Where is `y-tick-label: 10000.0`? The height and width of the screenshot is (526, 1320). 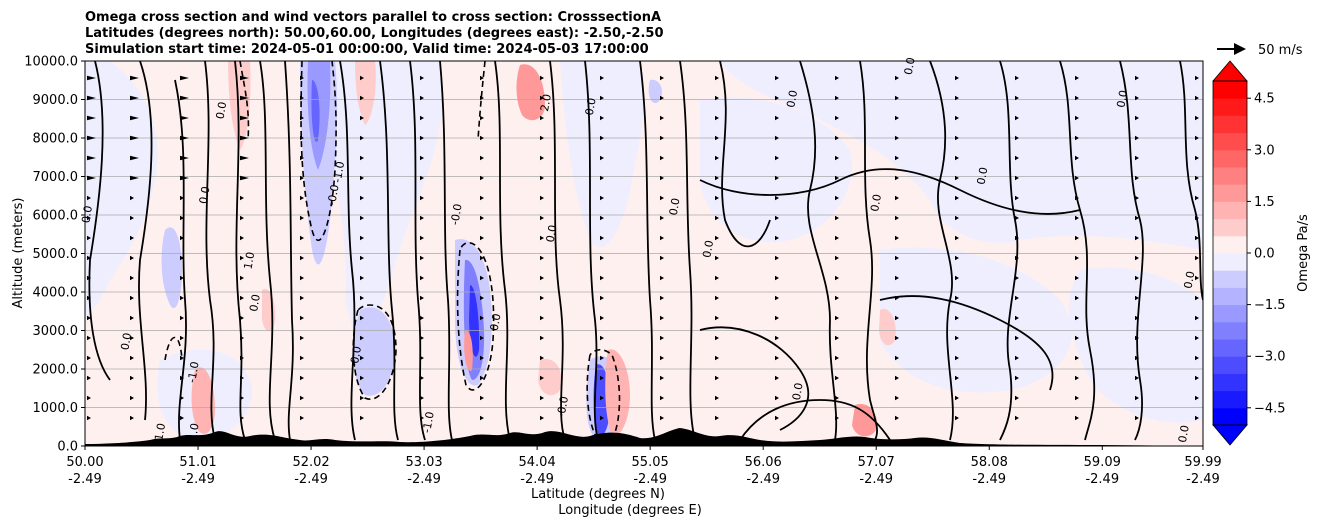 y-tick-label: 10000.0 is located at coordinates (51, 62).